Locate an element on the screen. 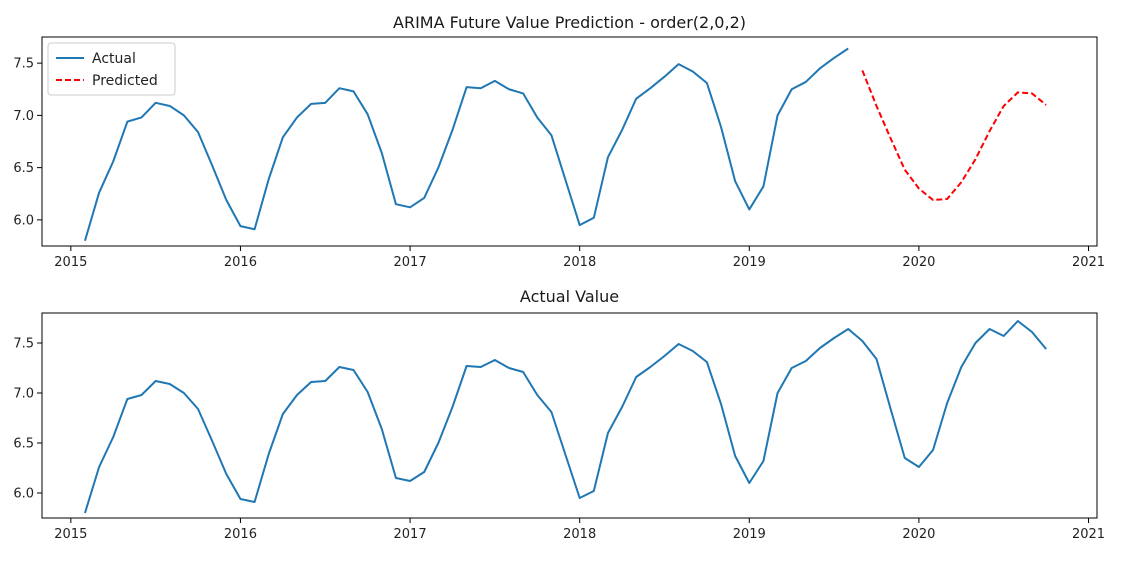 The width and height of the screenshot is (1131, 567). legend-label-predicted: Predicted is located at coordinates (125, 81).